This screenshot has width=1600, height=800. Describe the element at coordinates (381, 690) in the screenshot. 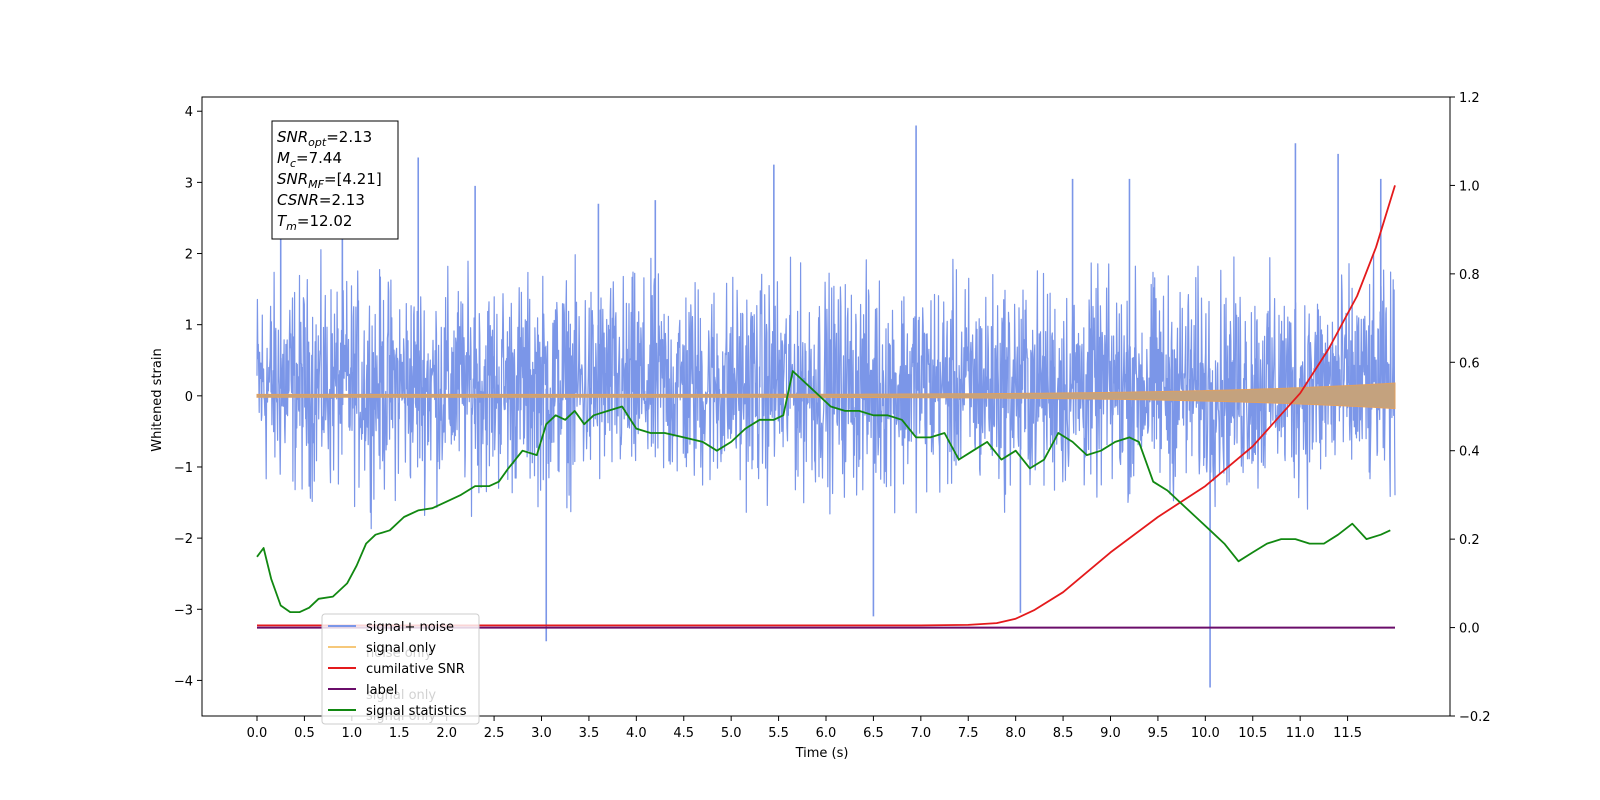

I see `legend-label: label` at that location.